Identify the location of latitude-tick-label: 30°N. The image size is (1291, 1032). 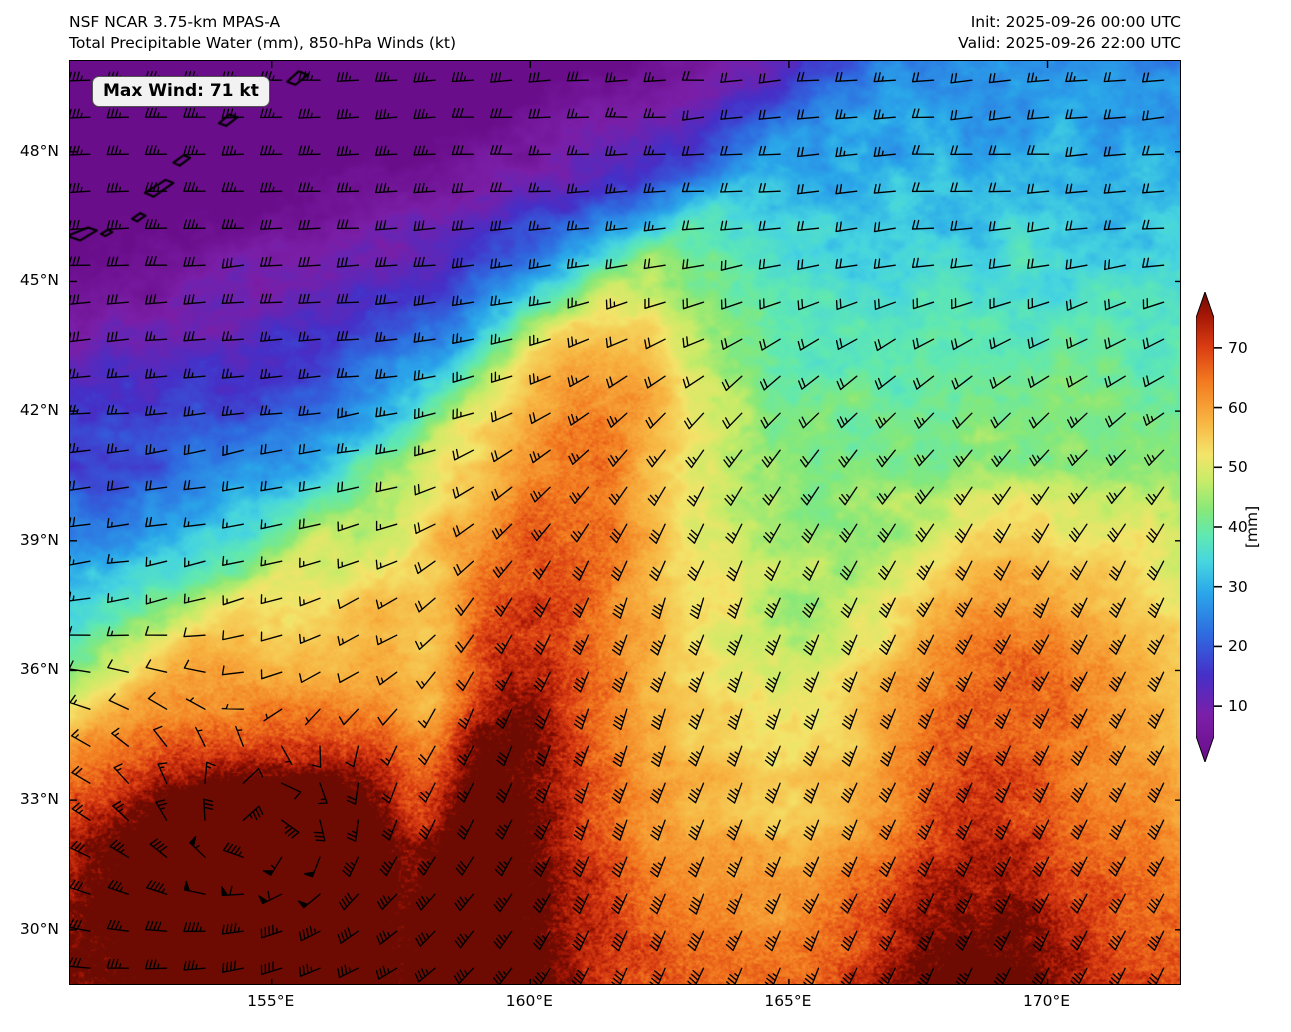
(39, 928).